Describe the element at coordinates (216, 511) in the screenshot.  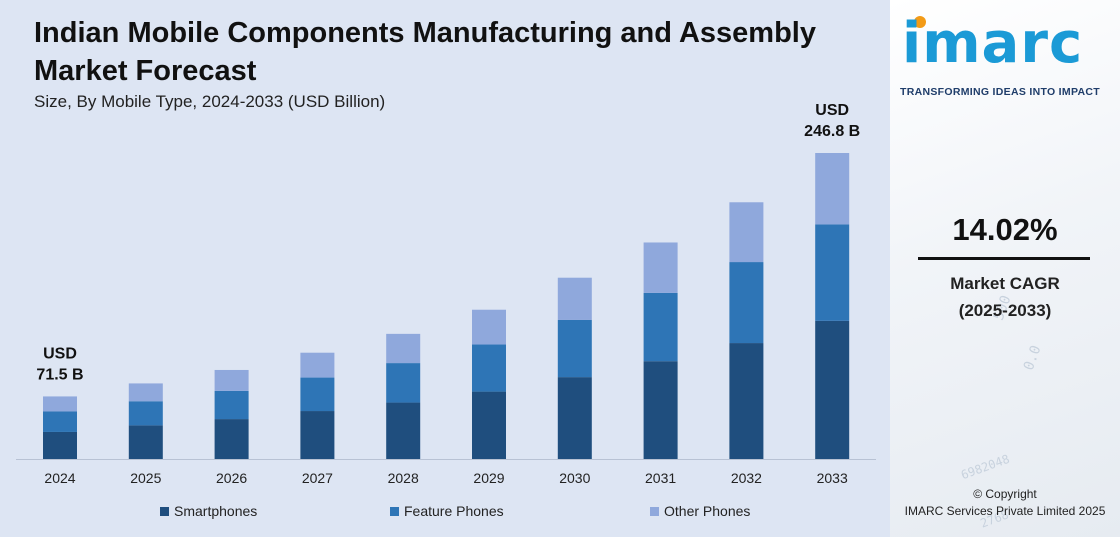
I see `legend-label: Smartphones` at that location.